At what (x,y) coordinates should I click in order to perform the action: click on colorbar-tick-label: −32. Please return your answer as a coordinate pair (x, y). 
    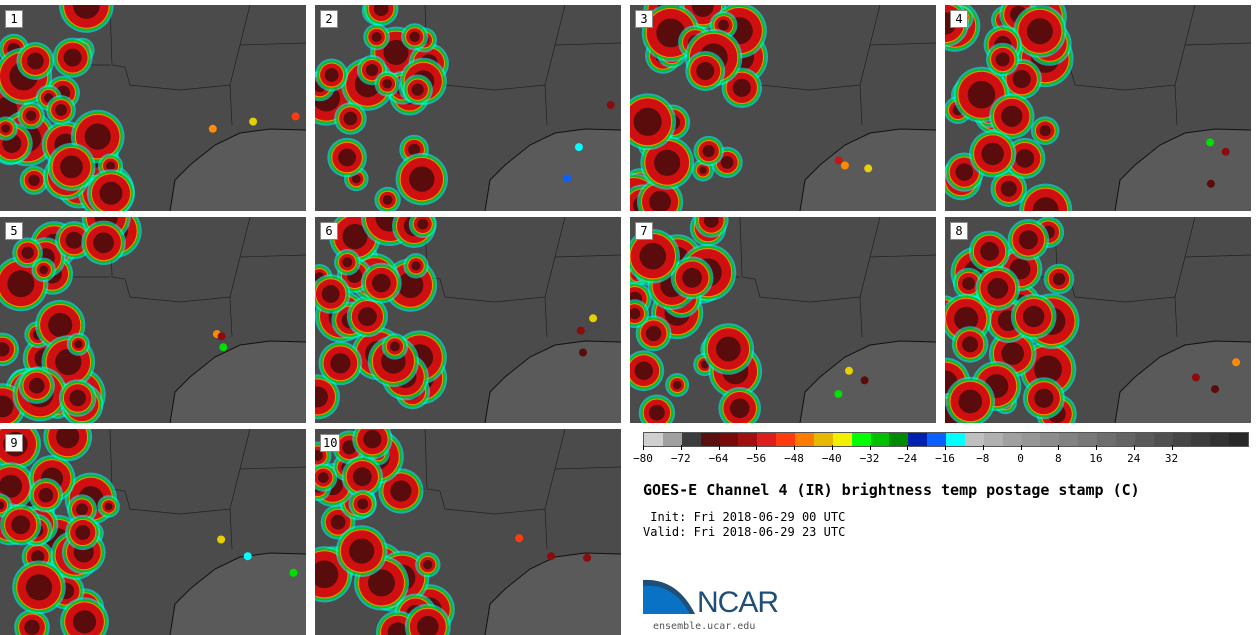
    Looking at the image, I should click on (869, 458).